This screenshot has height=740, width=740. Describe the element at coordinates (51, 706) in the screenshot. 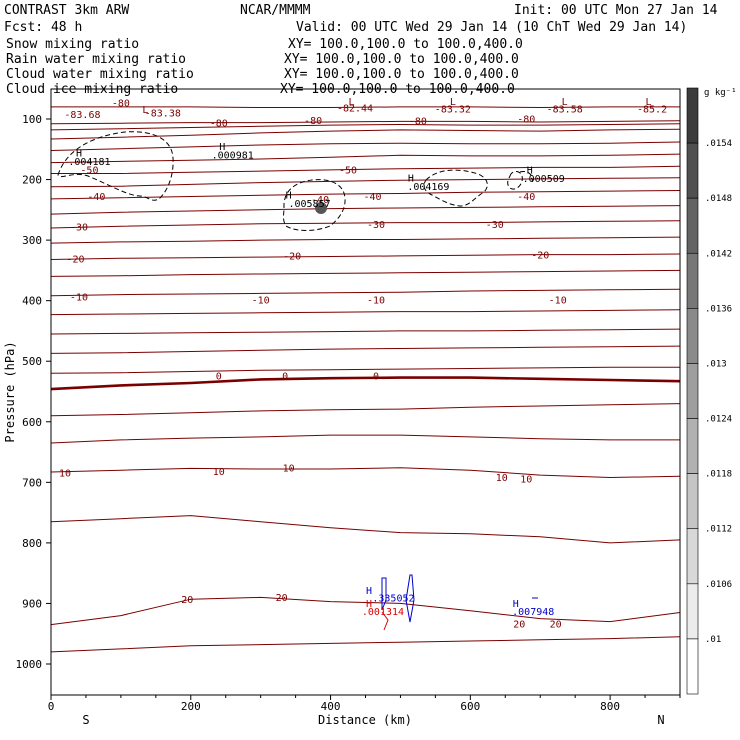

I see `x-tick-label: 0` at that location.